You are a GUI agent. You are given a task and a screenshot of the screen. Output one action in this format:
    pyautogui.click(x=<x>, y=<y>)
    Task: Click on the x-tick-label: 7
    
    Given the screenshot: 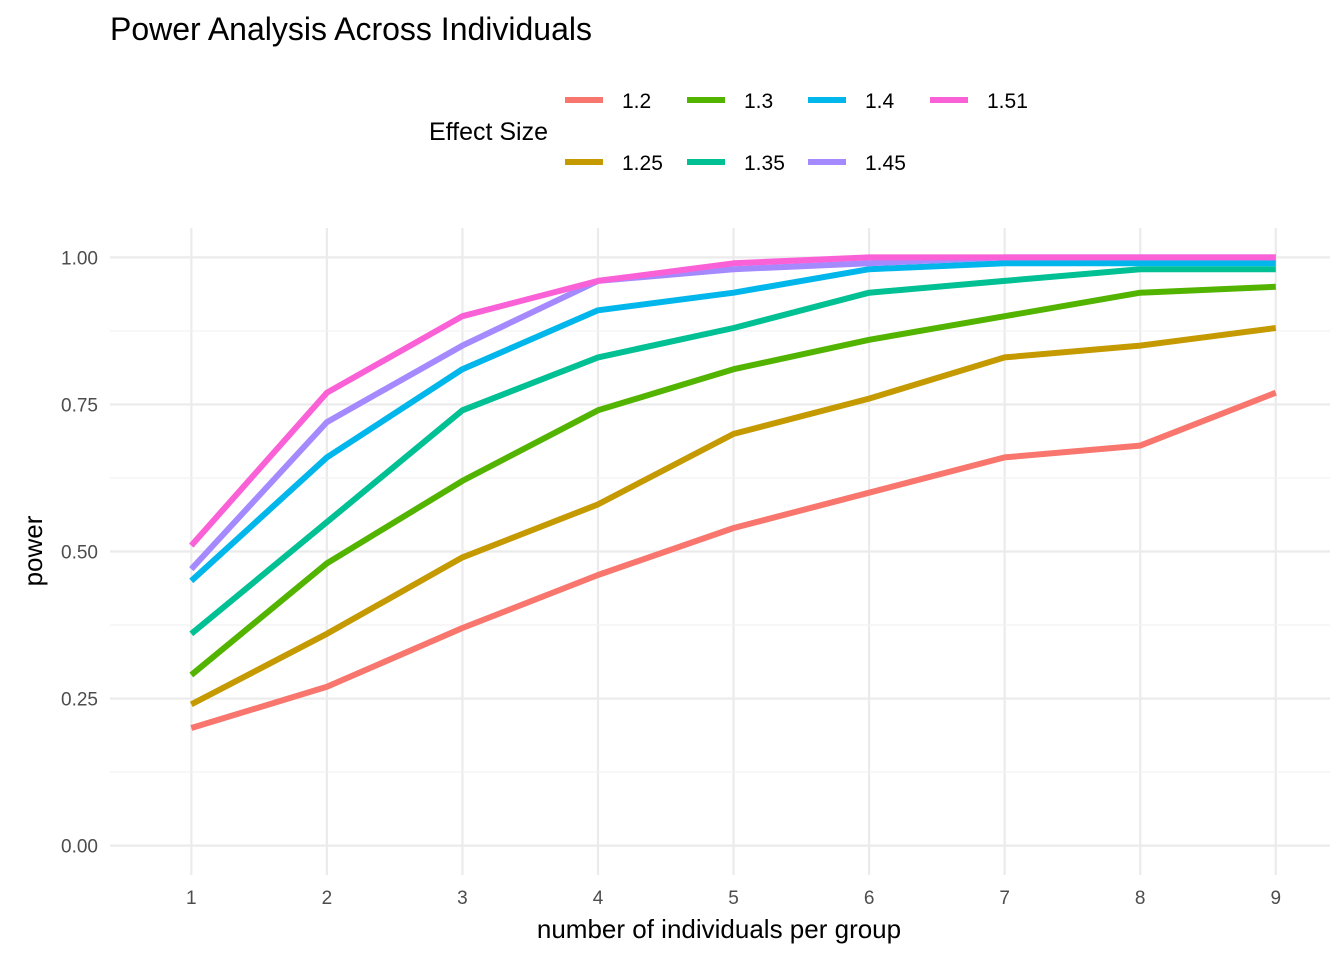 What is the action you would take?
    pyautogui.click(x=1004, y=898)
    